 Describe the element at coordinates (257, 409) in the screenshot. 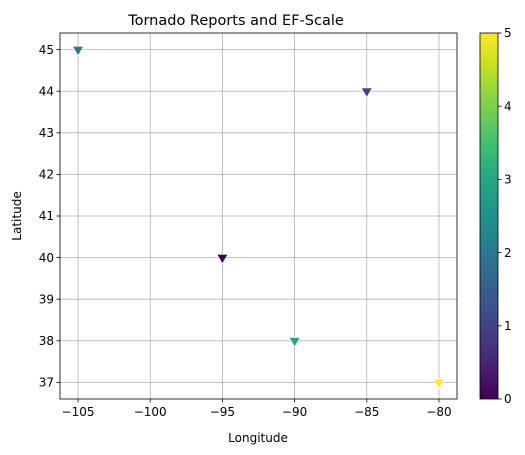

I see `x-axis-ticks: −105 −100 −95 −90 −85 −80` at that location.